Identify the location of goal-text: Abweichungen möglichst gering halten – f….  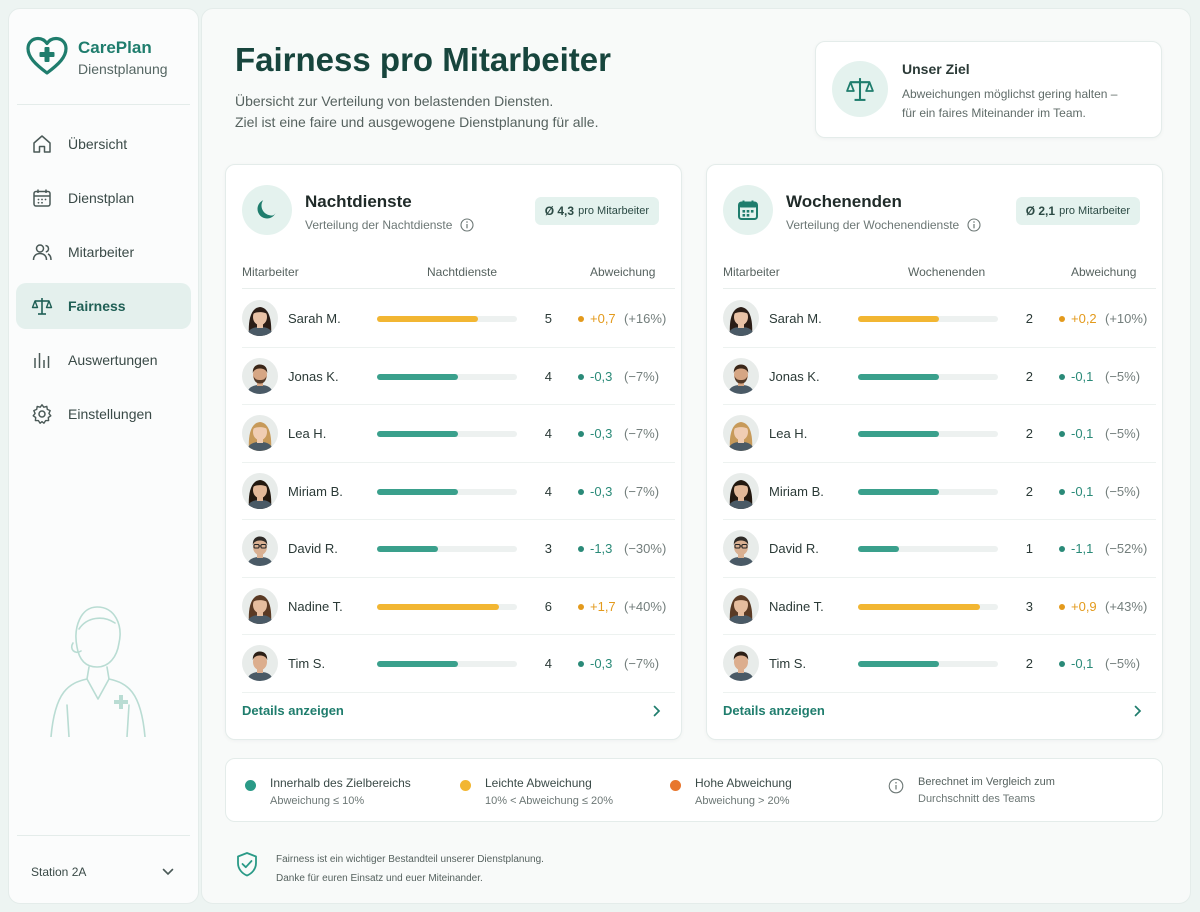
(1022, 104).